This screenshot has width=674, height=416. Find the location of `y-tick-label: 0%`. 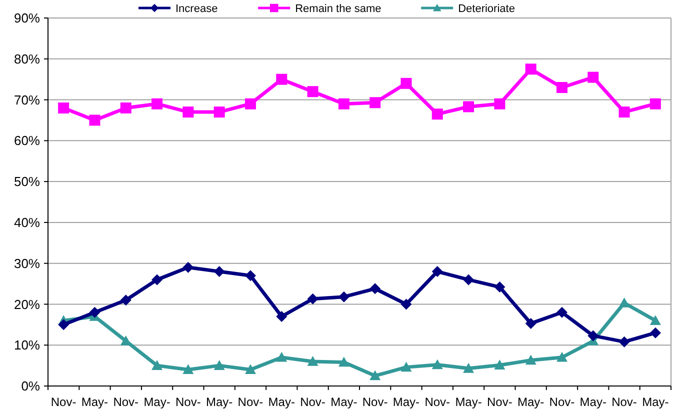

y-tick-label: 0% is located at coordinates (30, 386).